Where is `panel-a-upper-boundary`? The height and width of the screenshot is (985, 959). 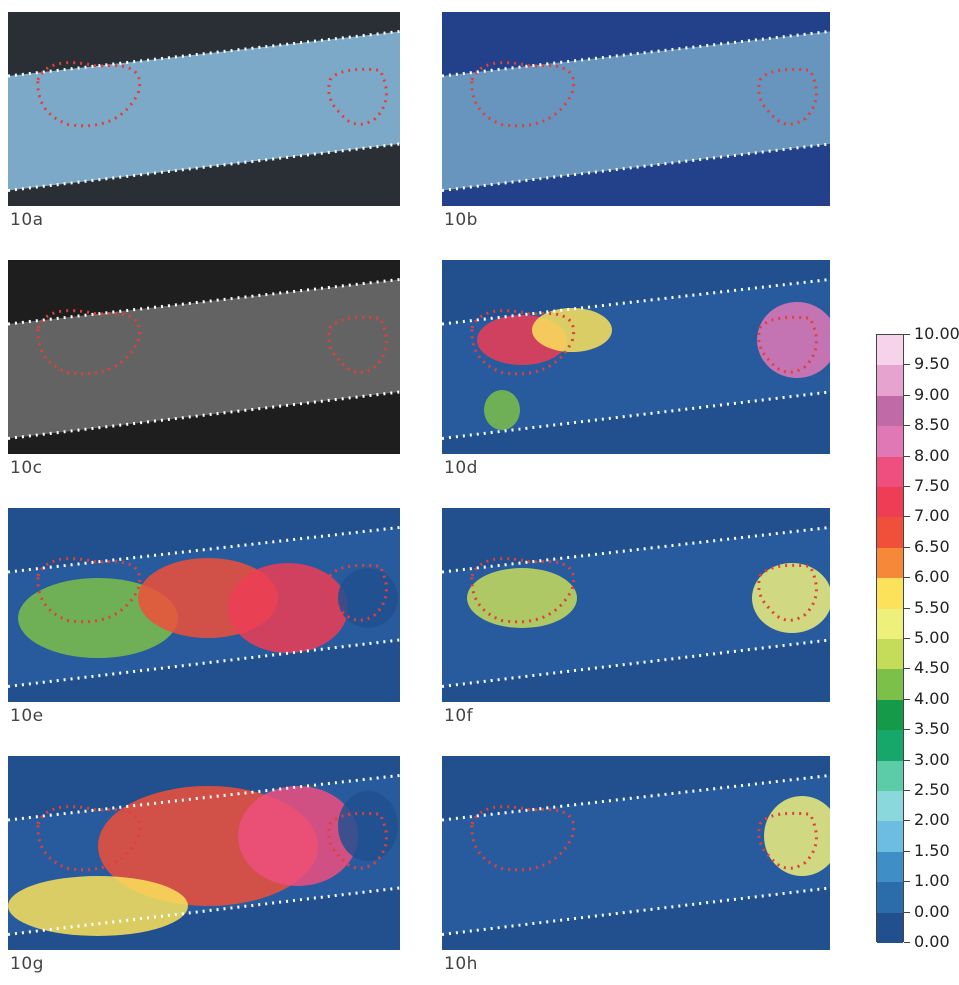
panel-a-upper-boundary is located at coordinates (204, 53).